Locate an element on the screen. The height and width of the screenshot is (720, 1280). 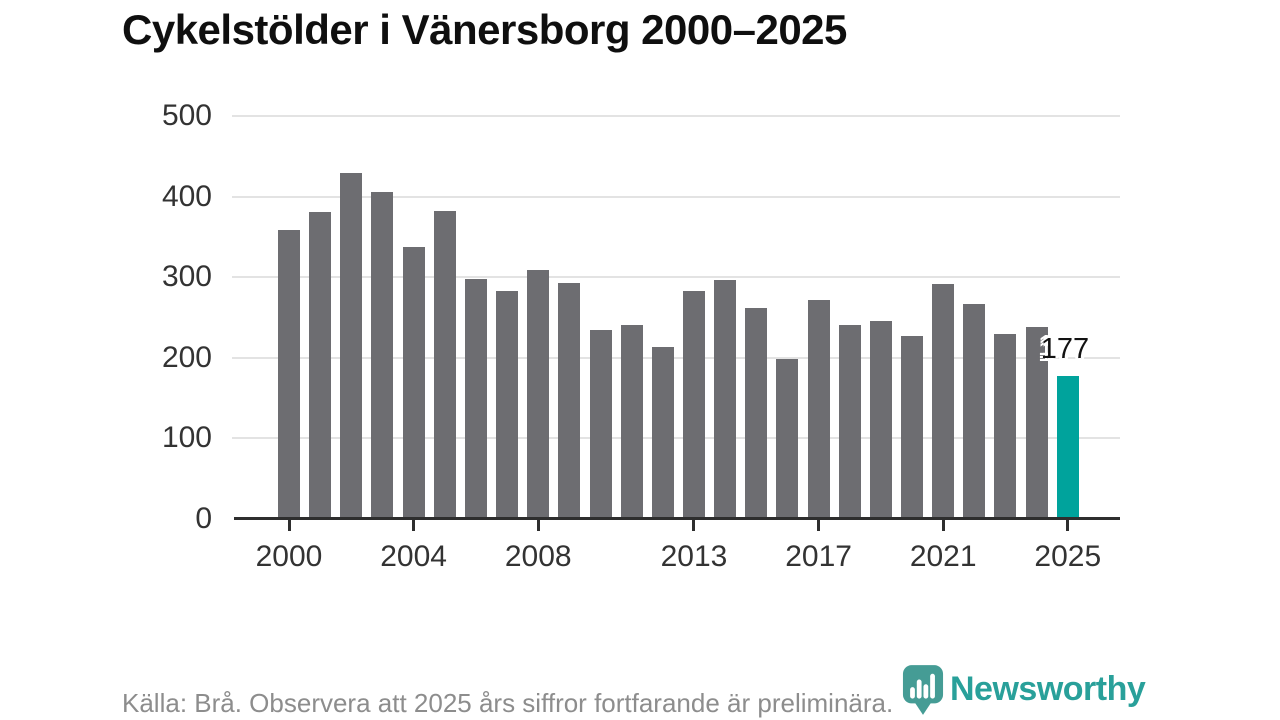
bar-2004 is located at coordinates (413, 382).